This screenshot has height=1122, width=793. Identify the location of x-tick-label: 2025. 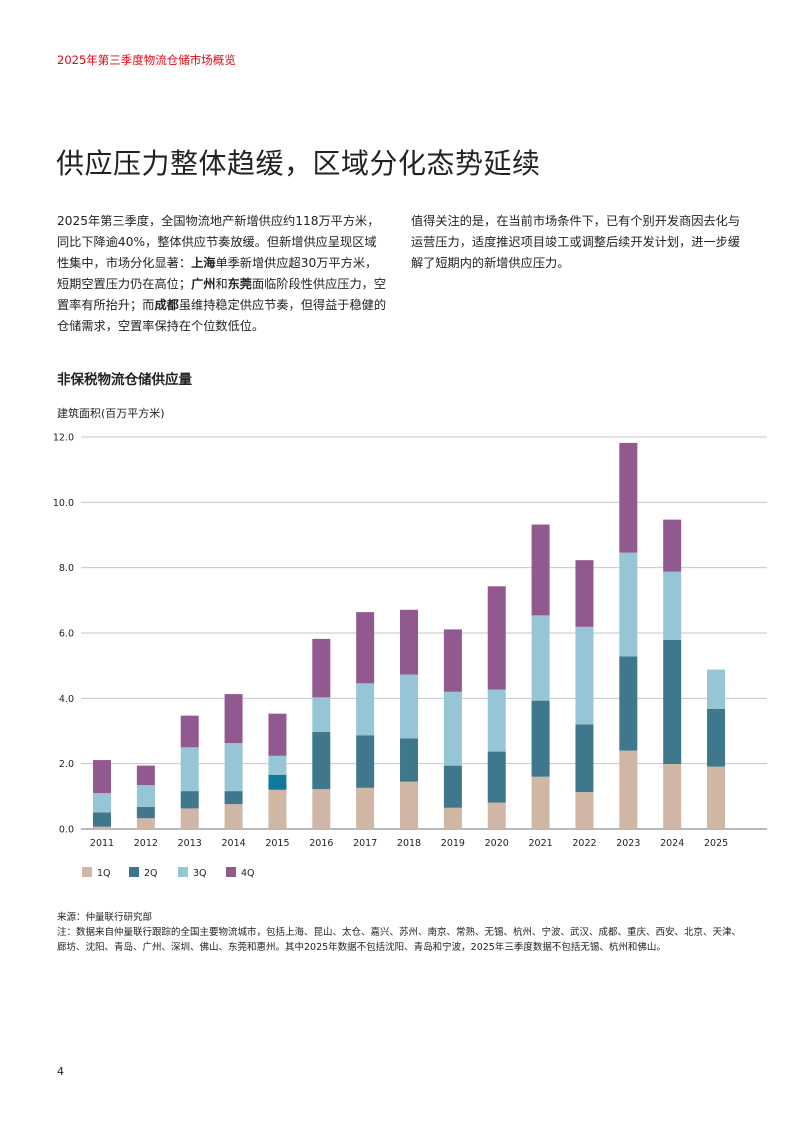
(716, 843).